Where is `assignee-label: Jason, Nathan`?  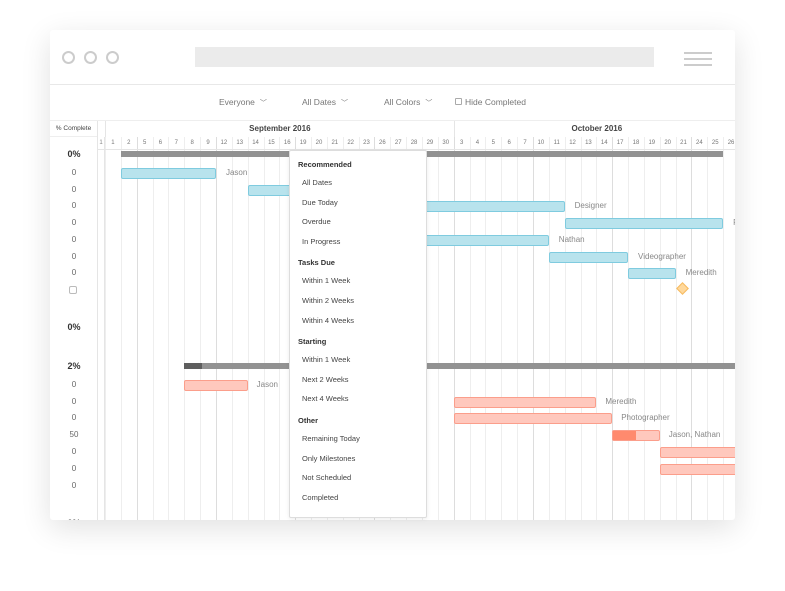 assignee-label: Jason, Nathan is located at coordinates (694, 434).